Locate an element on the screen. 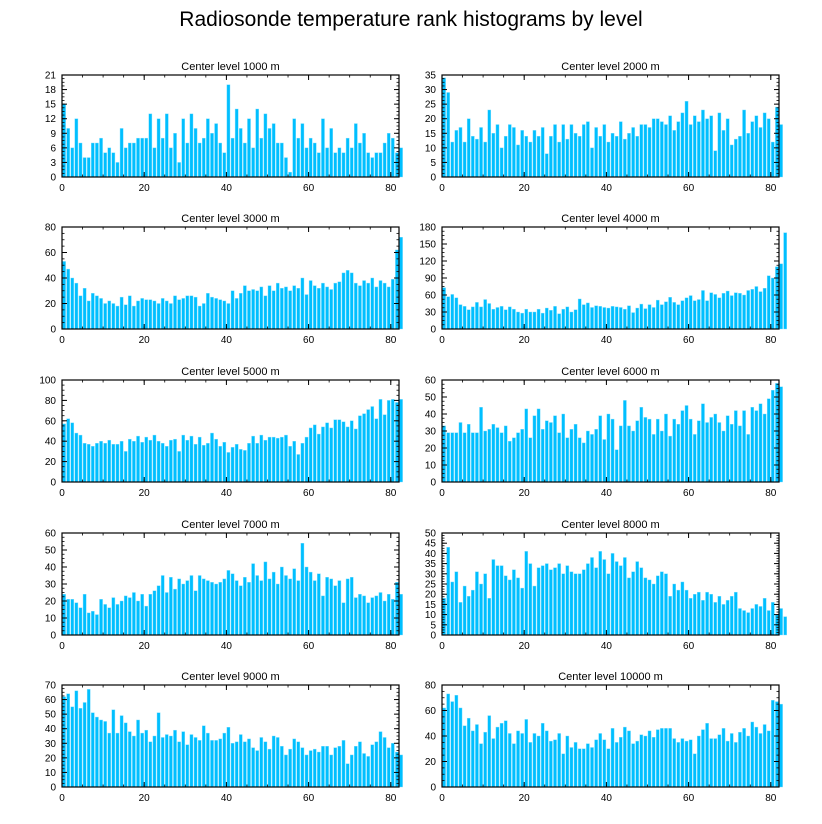  panel-8-title: Center level 8000 m is located at coordinates (610, 525).